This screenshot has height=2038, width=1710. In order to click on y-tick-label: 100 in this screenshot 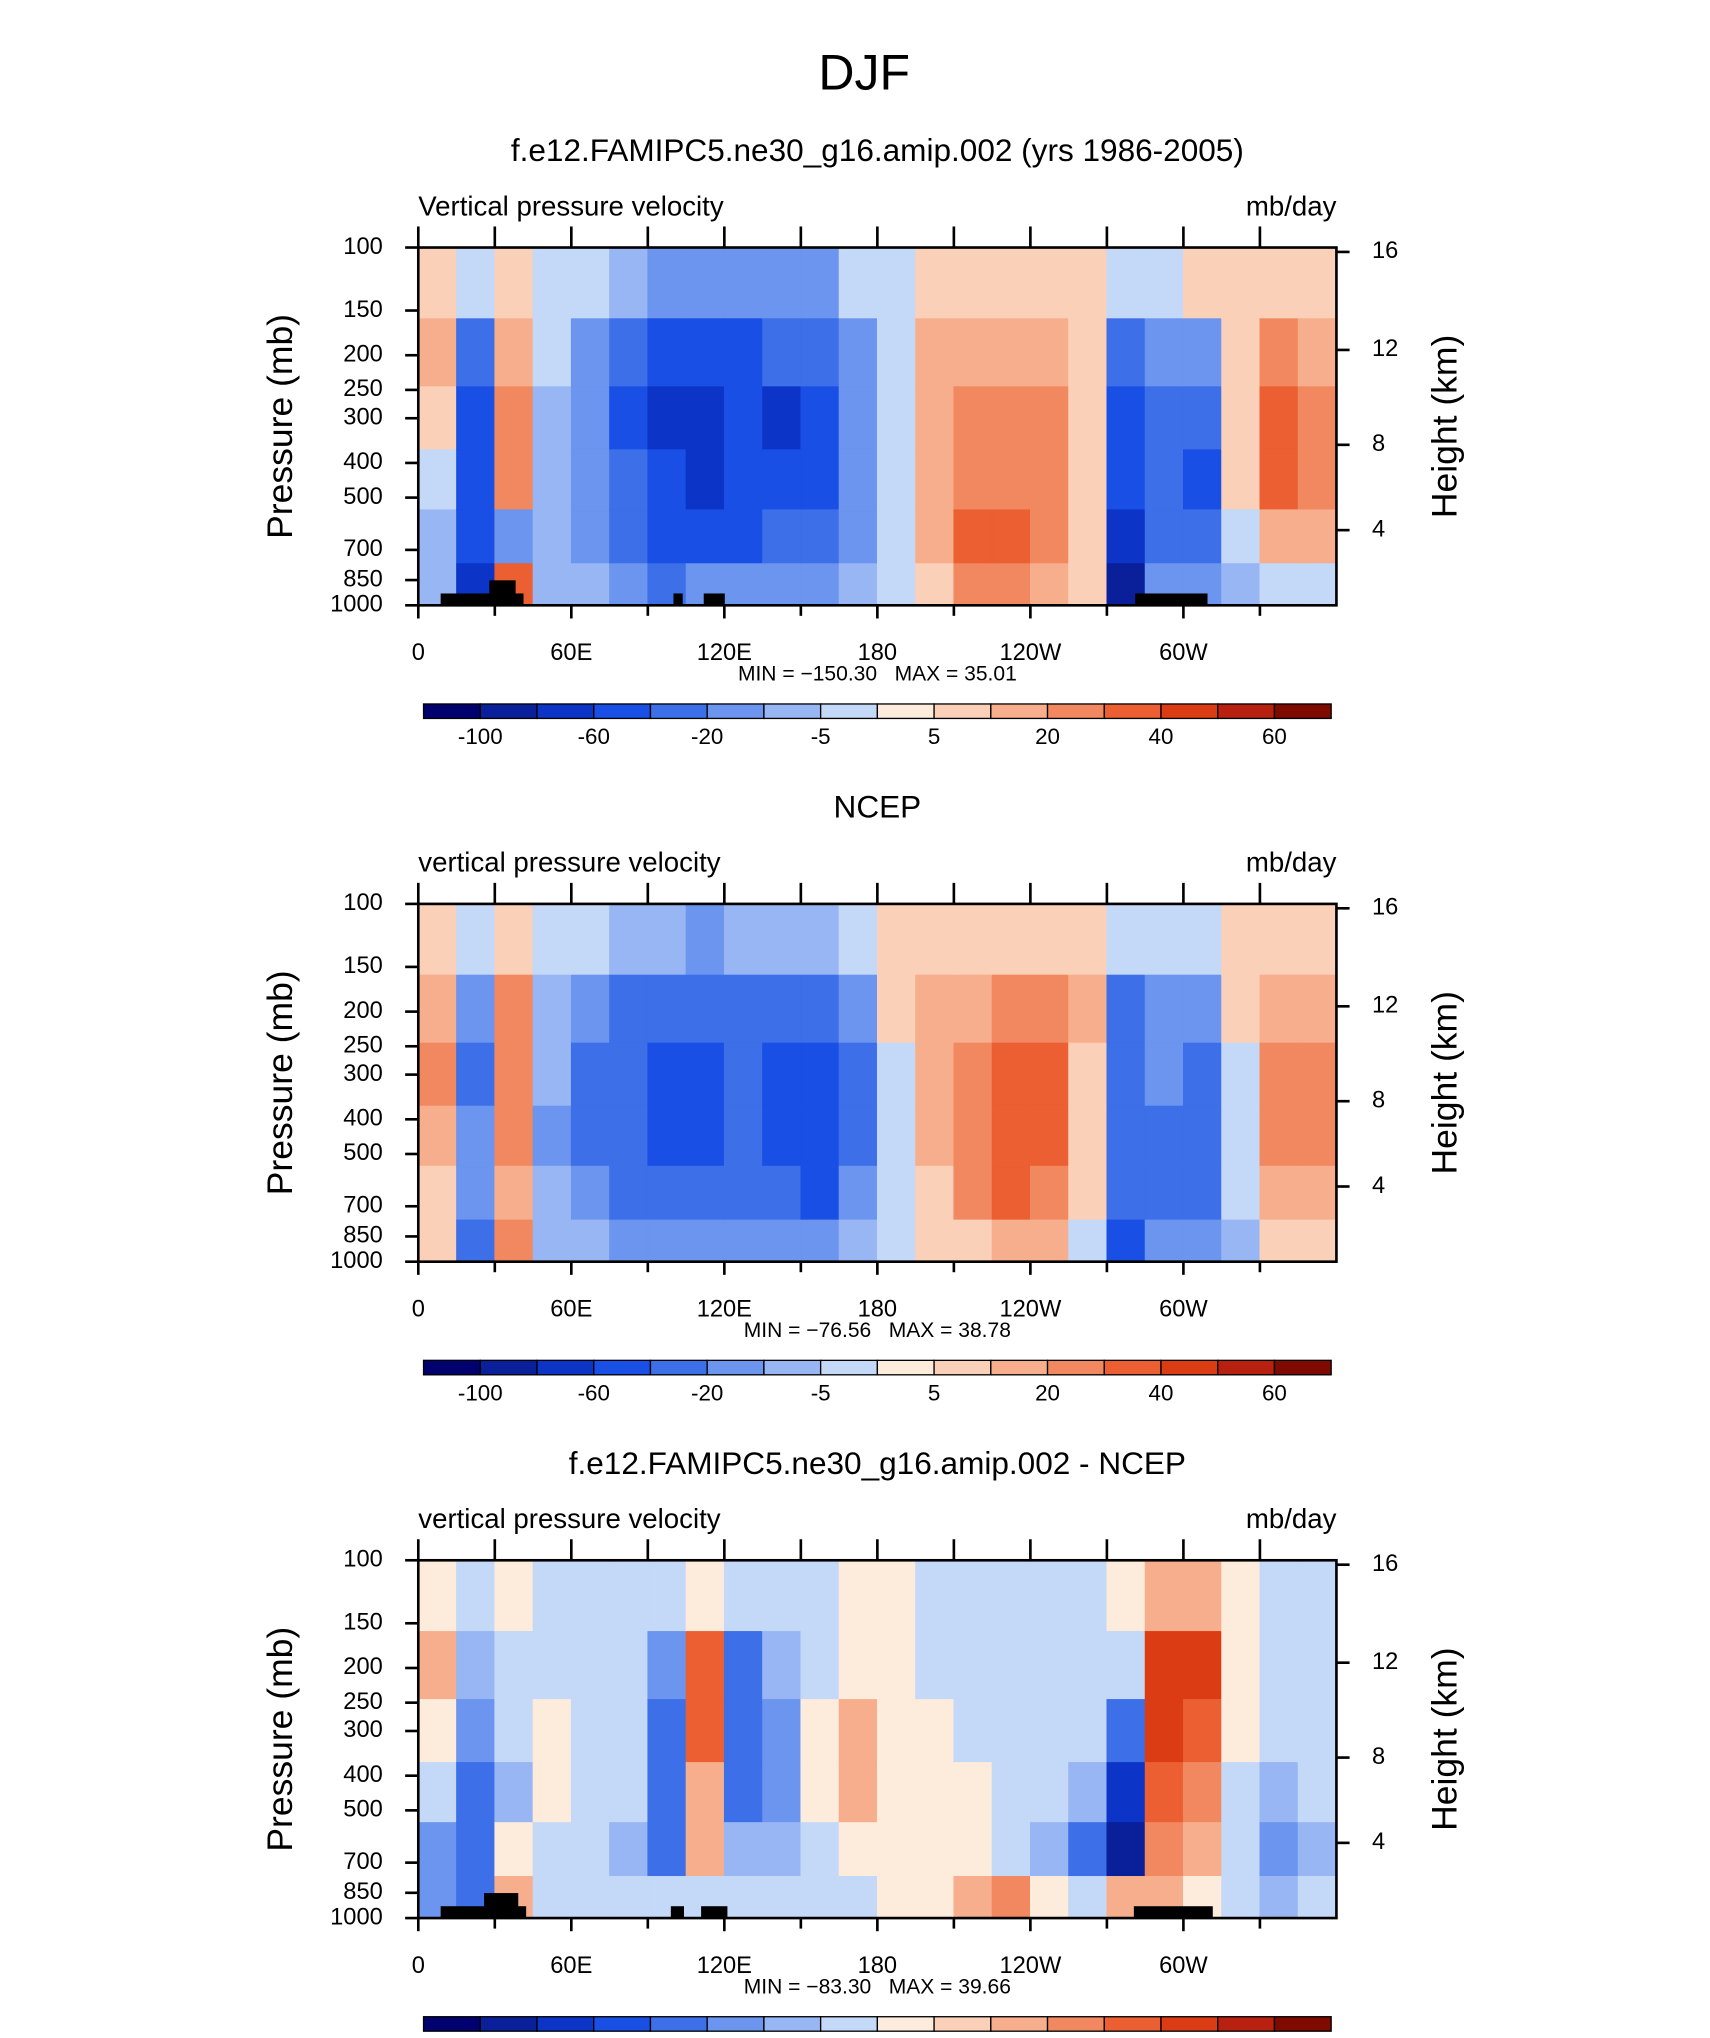, I will do `click(362, 903)`.